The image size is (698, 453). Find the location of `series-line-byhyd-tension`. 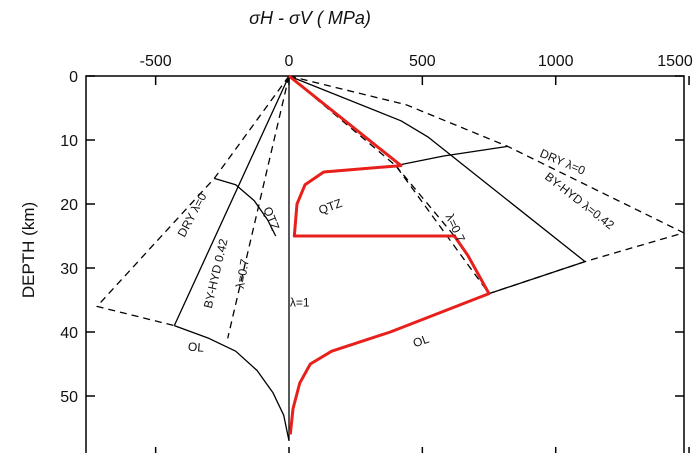

series-line-byhyd-tension is located at coordinates (231, 200).